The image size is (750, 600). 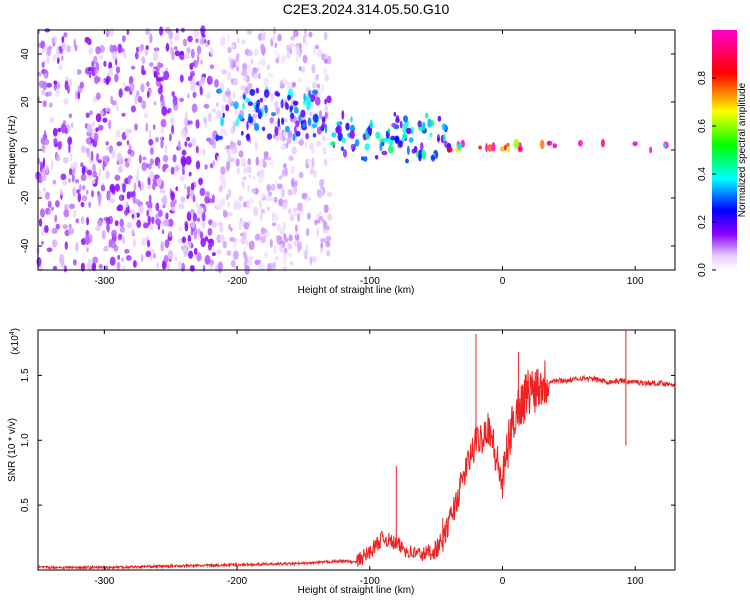 I want to click on x-tick-label: -200, so click(x=237, y=581).